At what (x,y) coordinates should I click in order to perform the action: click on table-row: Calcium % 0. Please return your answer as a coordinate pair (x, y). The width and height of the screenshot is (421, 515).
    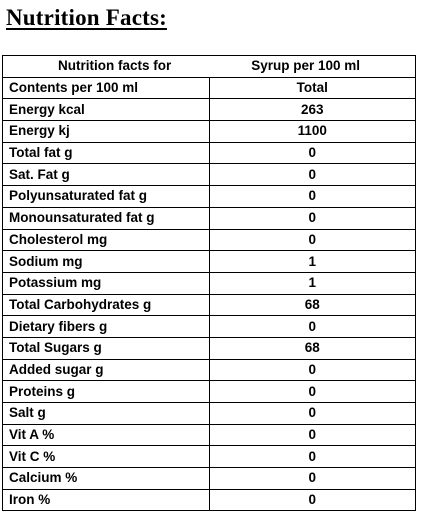
    Looking at the image, I should click on (209, 478).